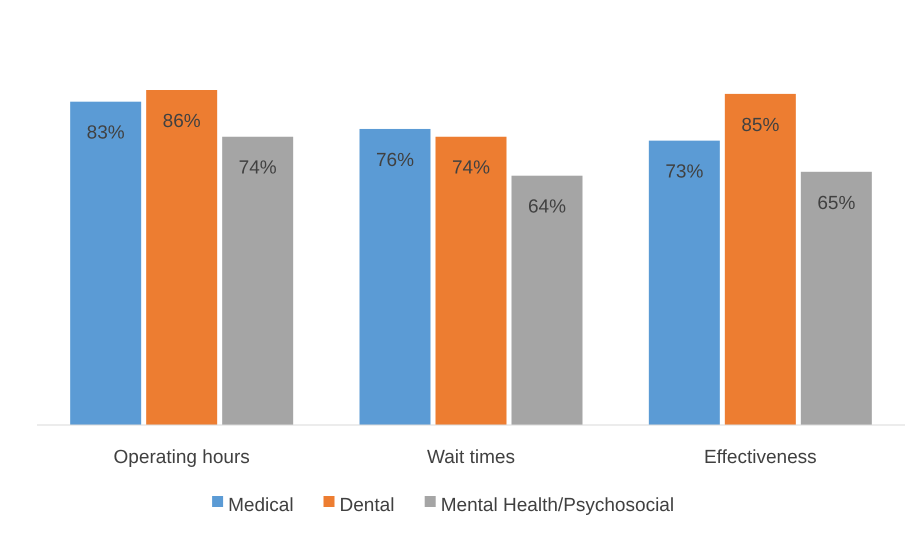  What do you see at coordinates (105, 133) in the screenshot?
I see `data-label: 83%` at bounding box center [105, 133].